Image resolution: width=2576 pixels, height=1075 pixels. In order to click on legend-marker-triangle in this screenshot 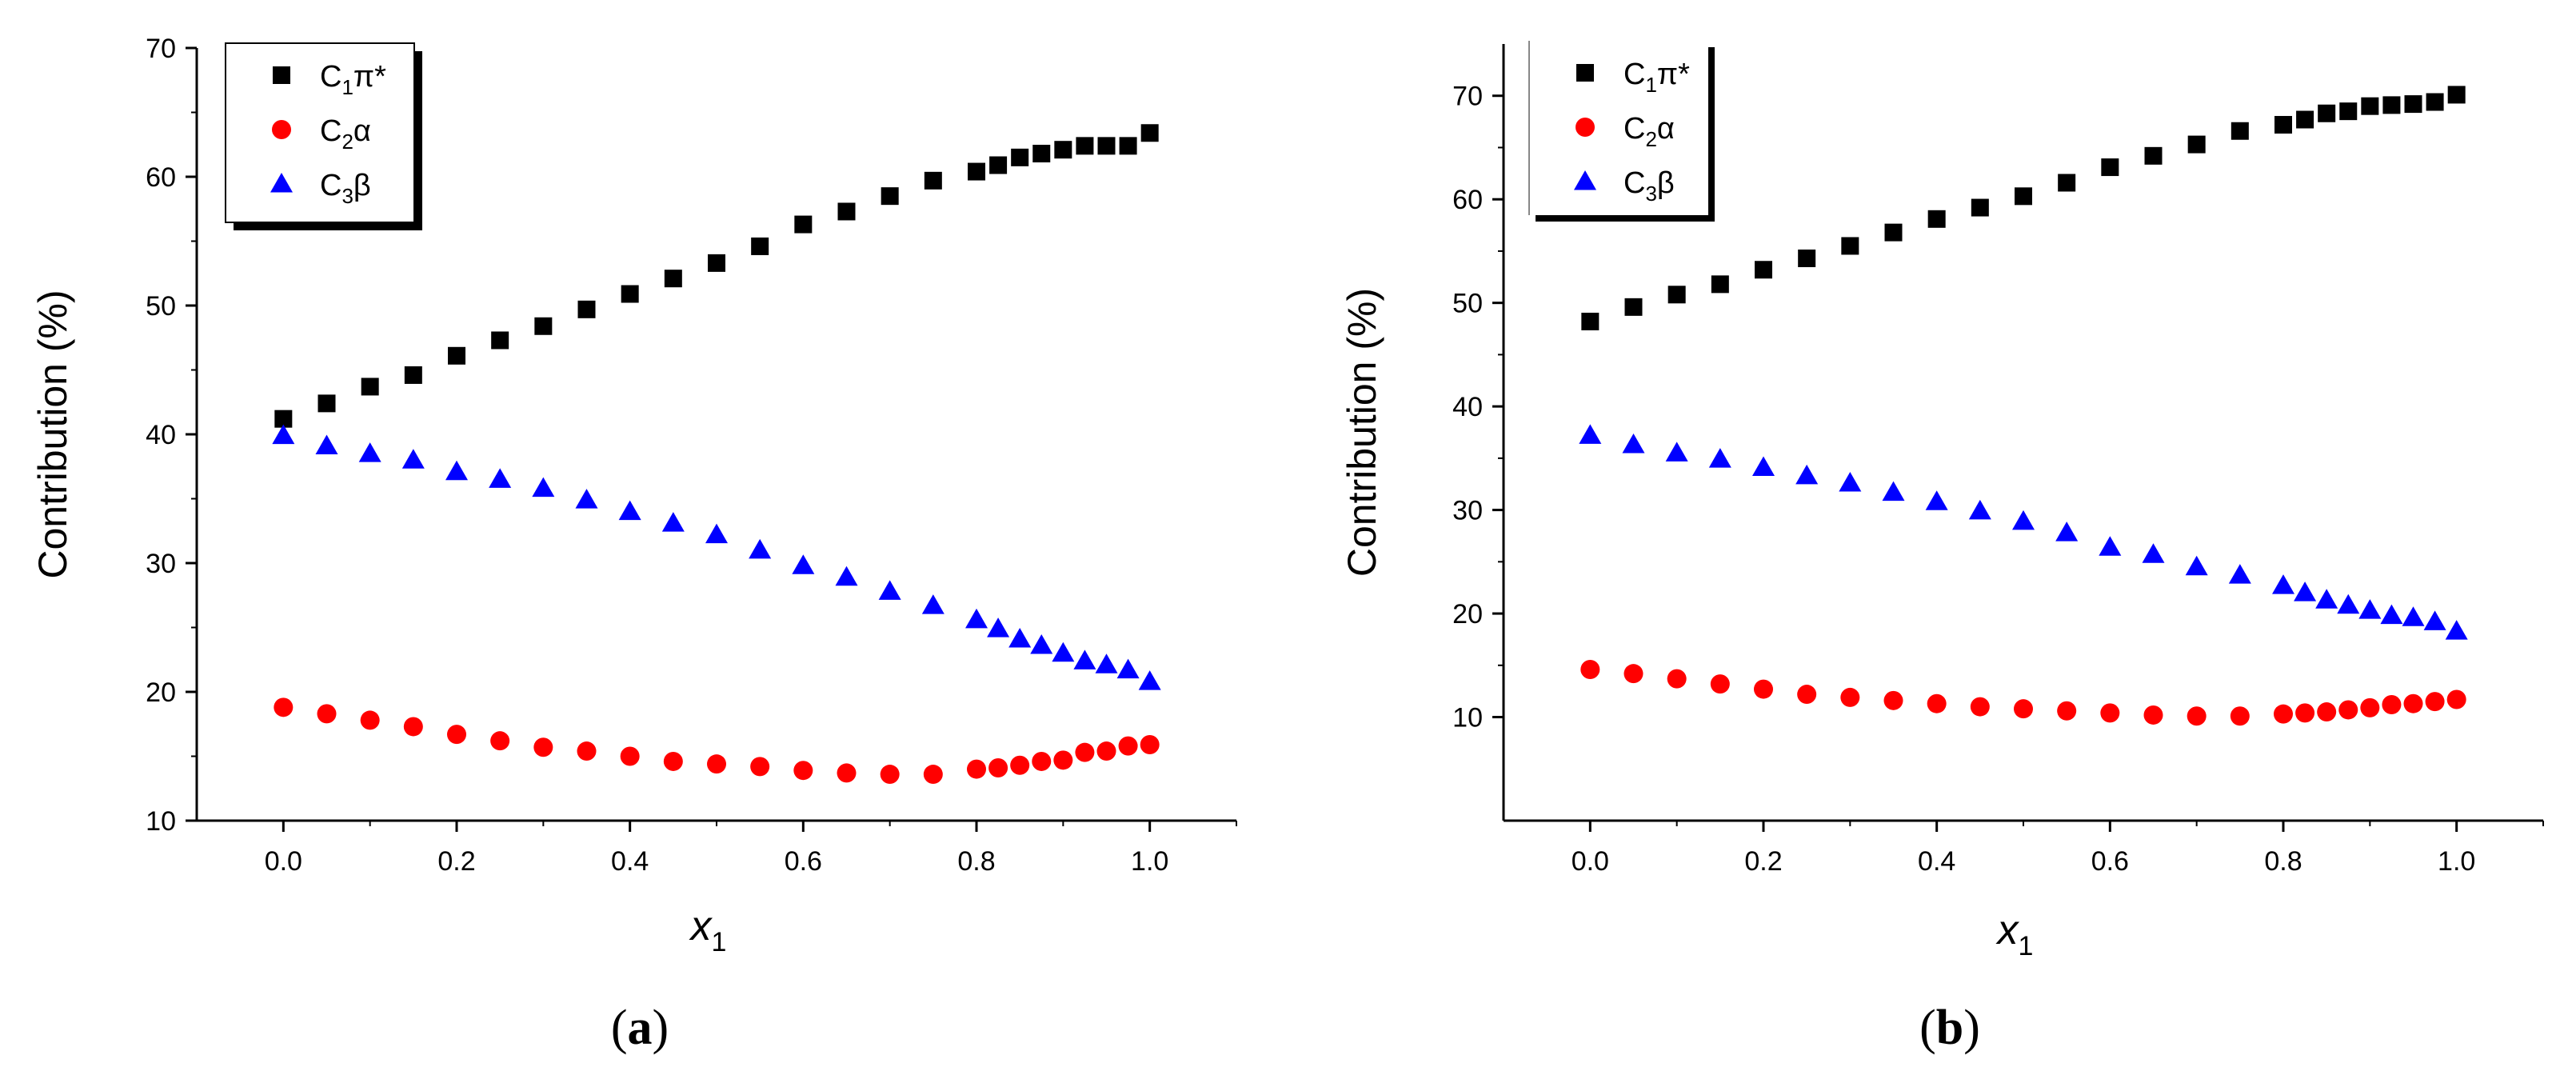, I will do `click(1585, 180)`.